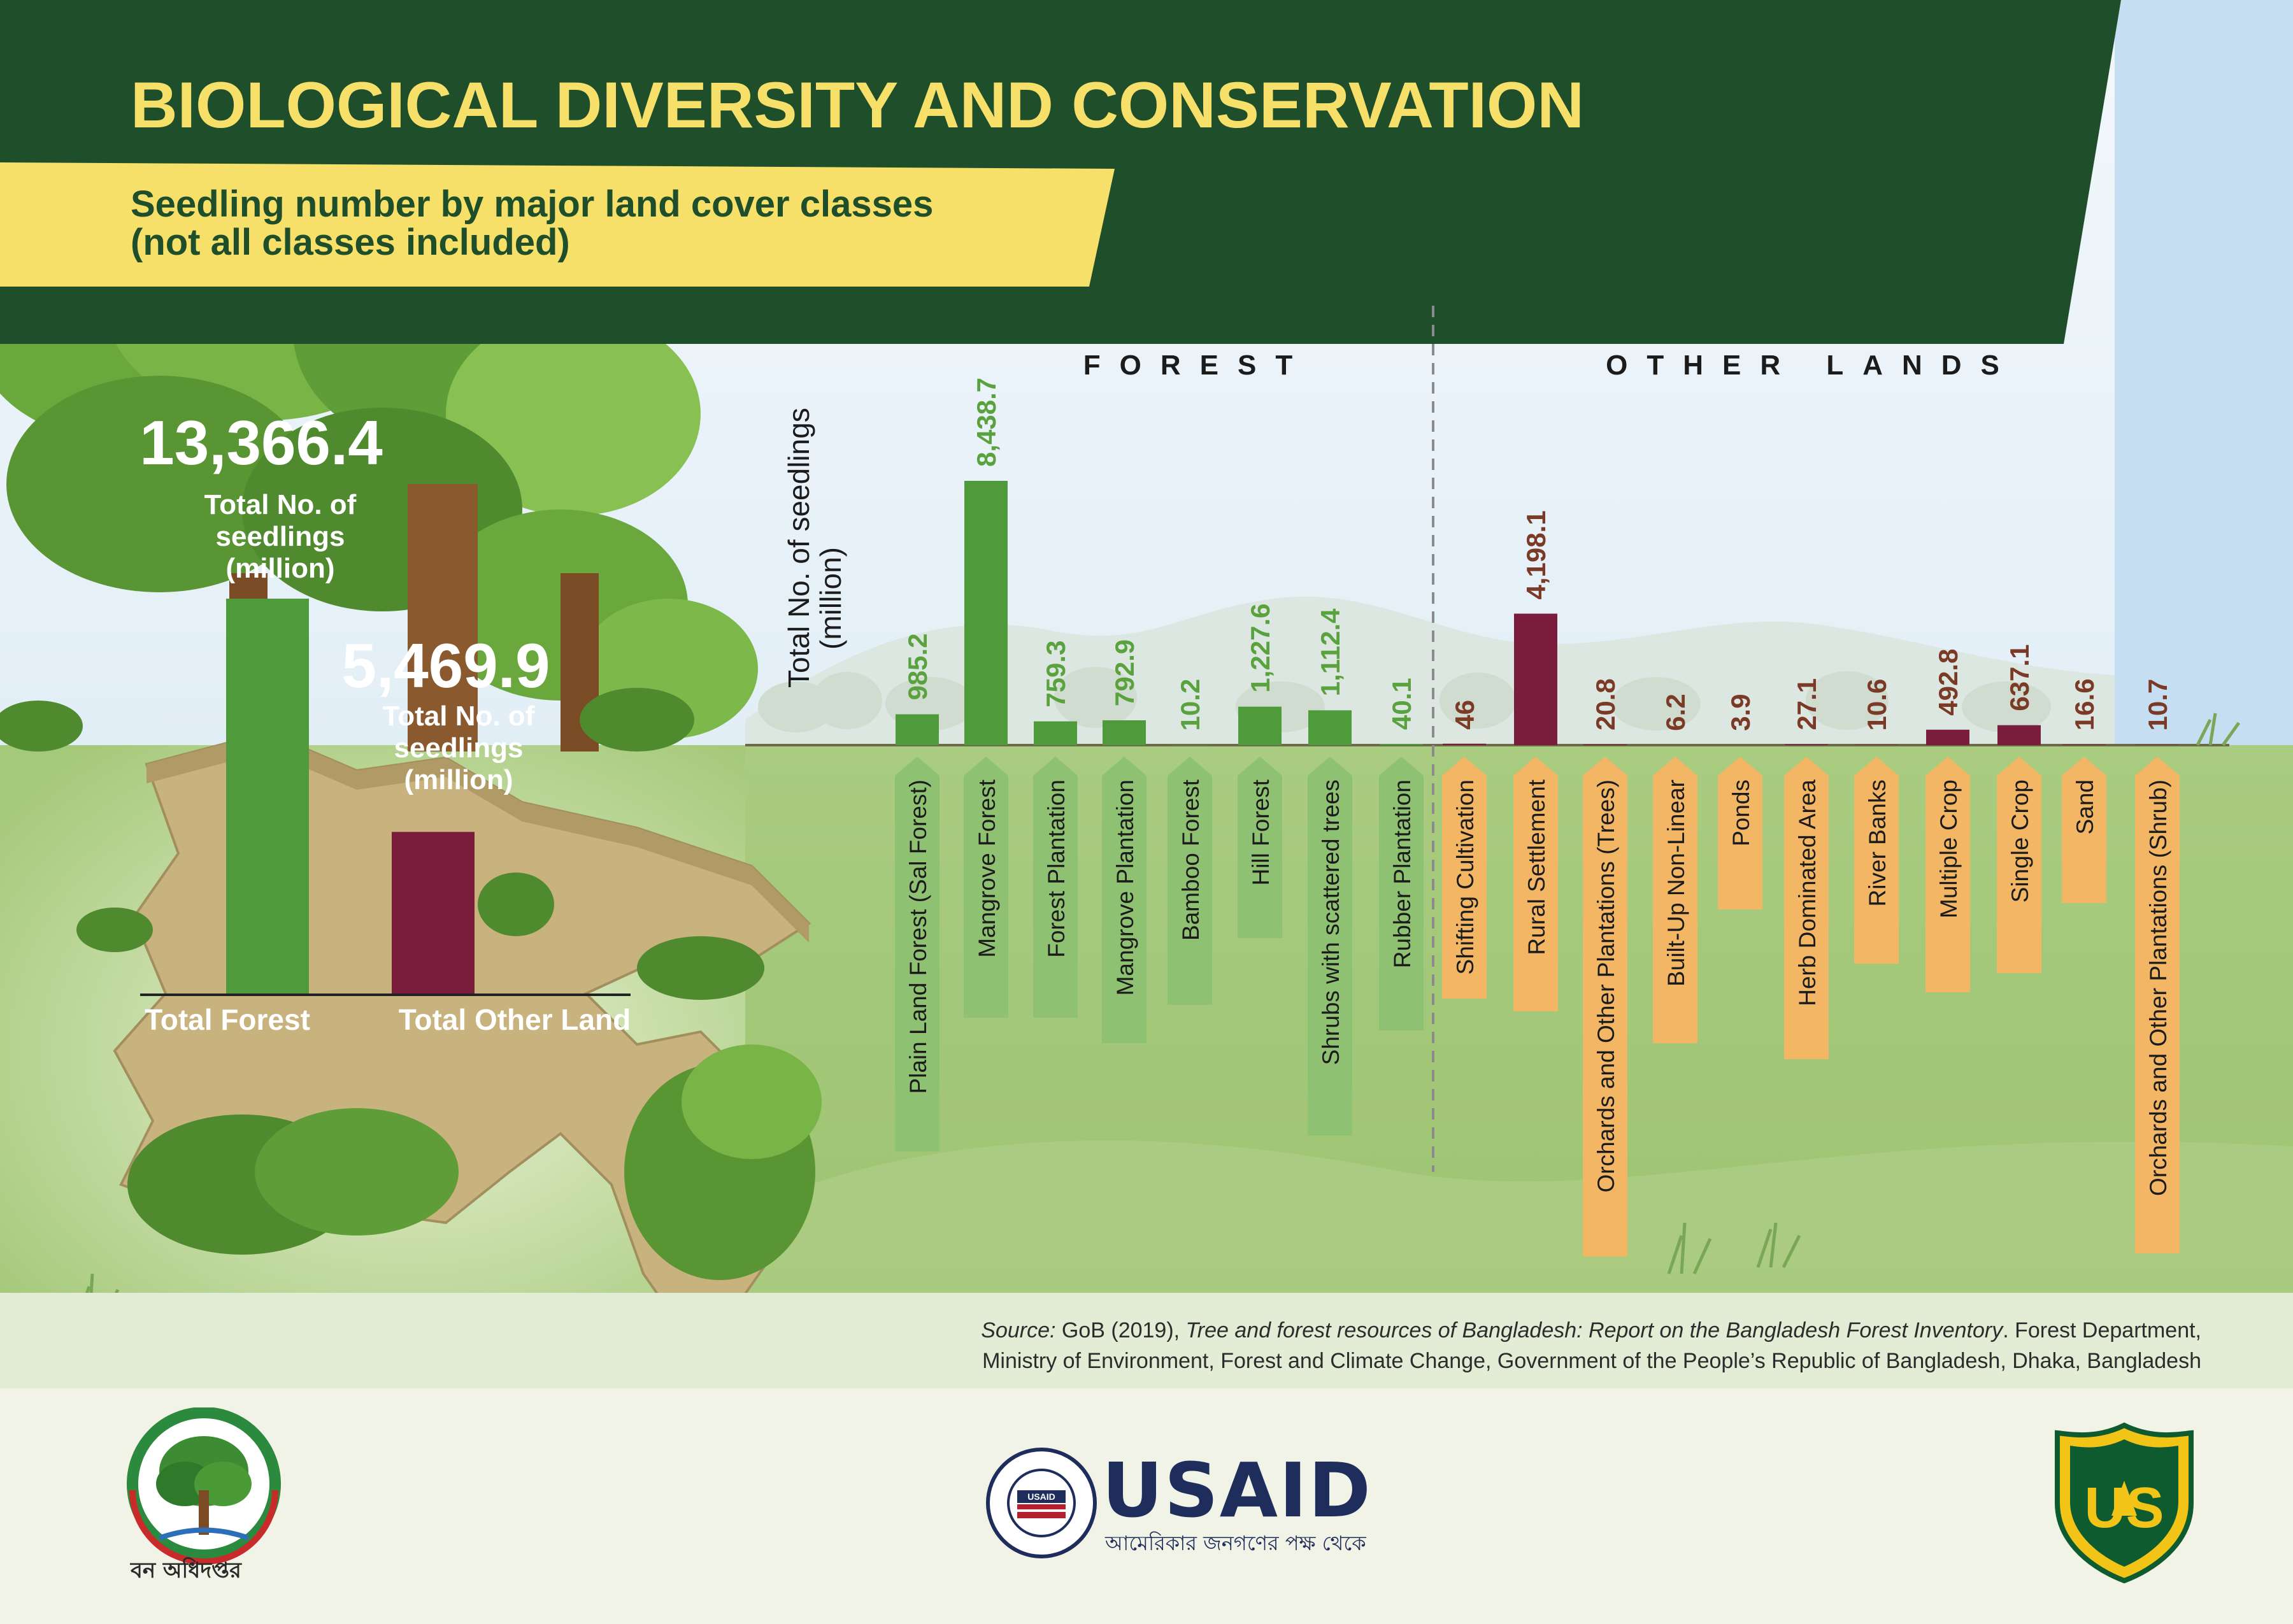  I want to click on category-label-other-ponds: Ponds, so click(1741, 813).